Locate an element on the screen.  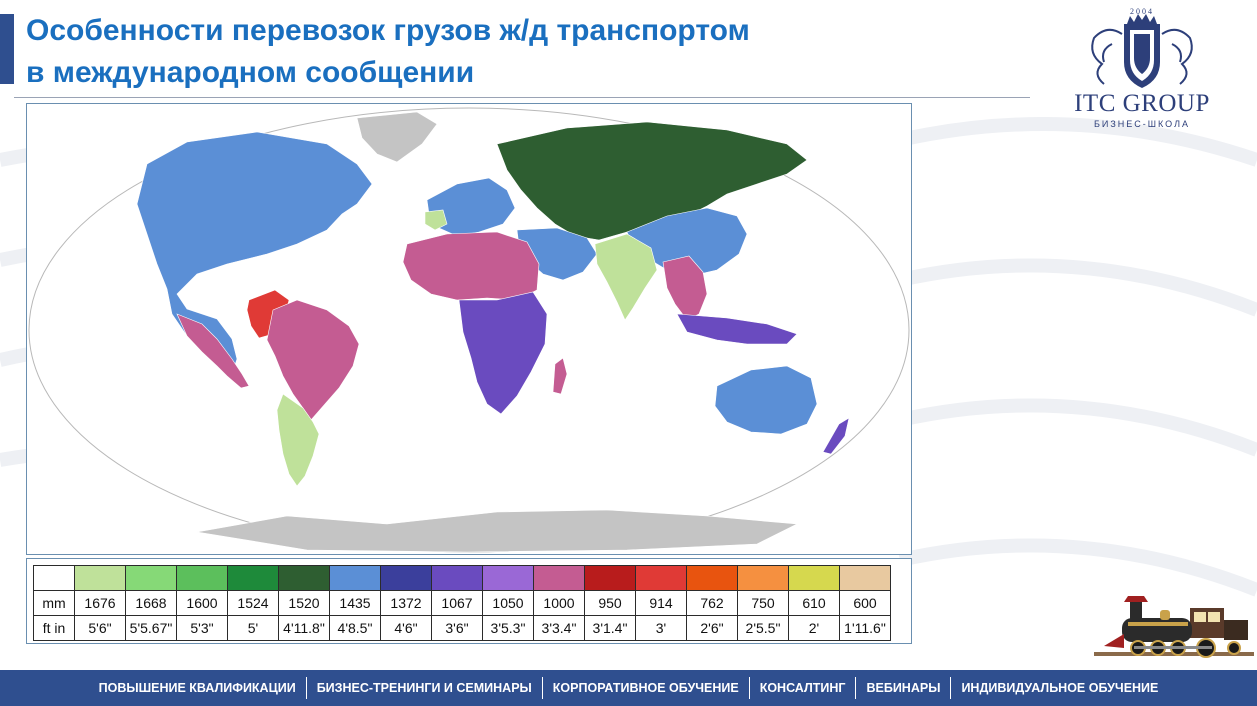
logo-year: 2004 is located at coordinates (1142, 11).